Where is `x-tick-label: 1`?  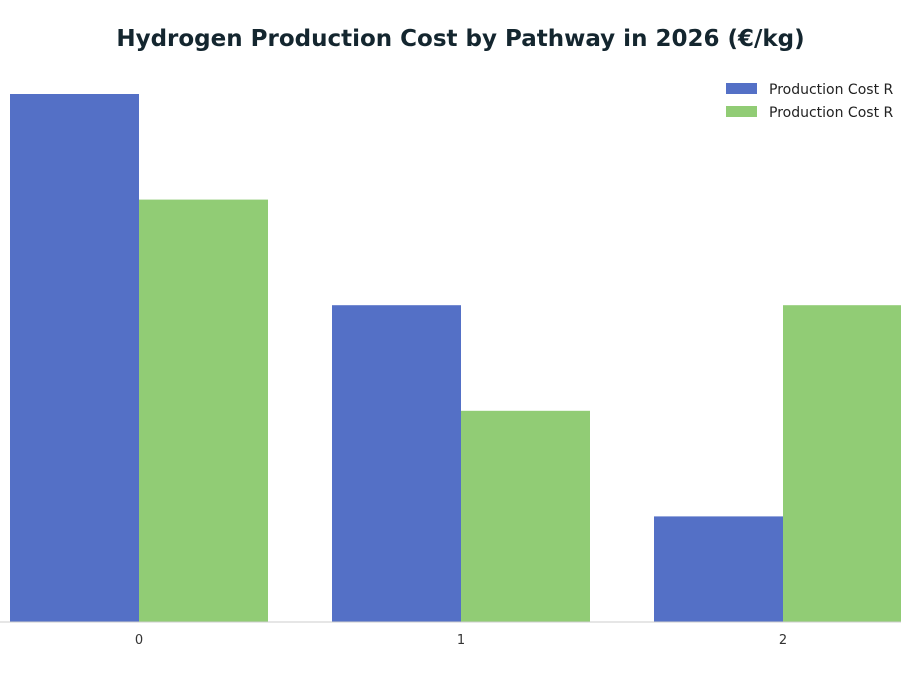 x-tick-label: 1 is located at coordinates (461, 640).